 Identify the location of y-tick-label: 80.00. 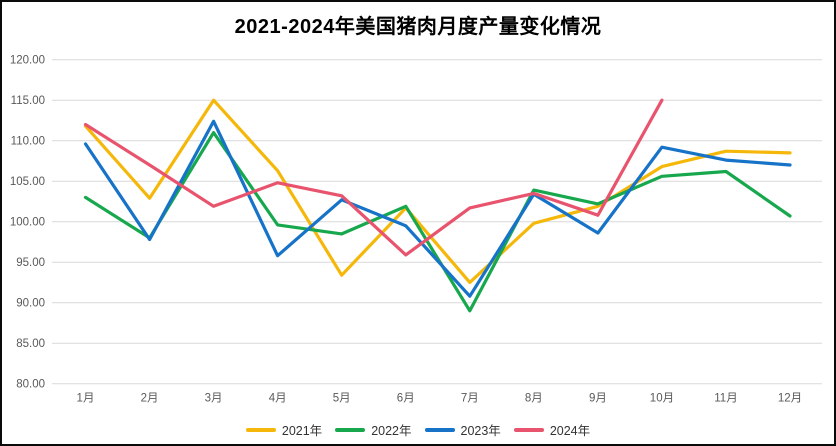
(30, 385).